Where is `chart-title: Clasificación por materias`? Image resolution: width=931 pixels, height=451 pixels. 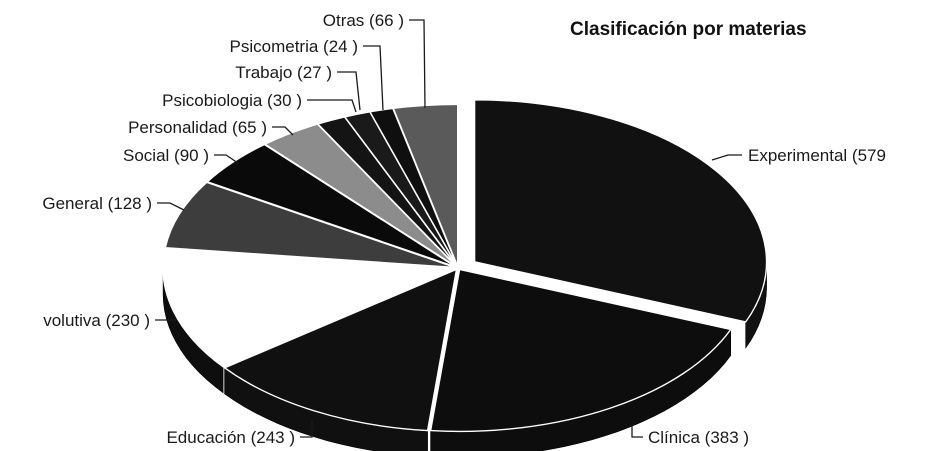
chart-title: Clasificación por materias is located at coordinates (688, 29).